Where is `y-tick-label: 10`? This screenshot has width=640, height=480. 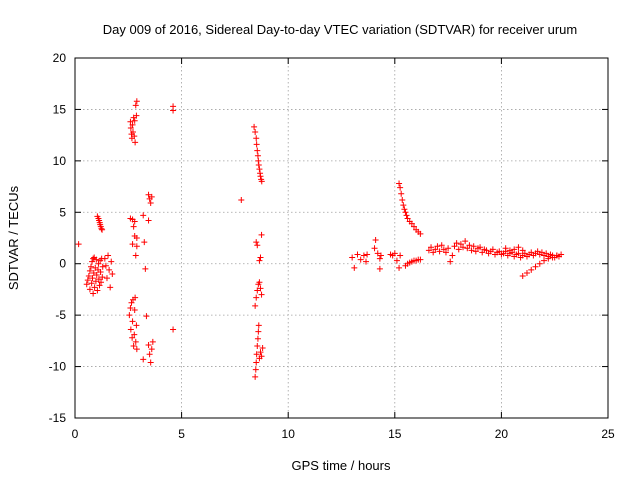 y-tick-label: 10 is located at coordinates (60, 161).